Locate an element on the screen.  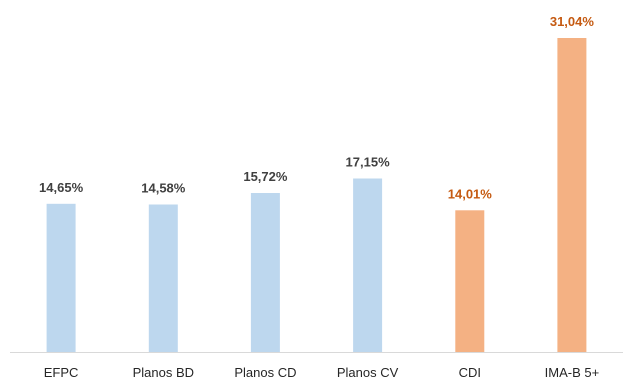
x-tick-label-planos-bd: Planos BD is located at coordinates (163, 372).